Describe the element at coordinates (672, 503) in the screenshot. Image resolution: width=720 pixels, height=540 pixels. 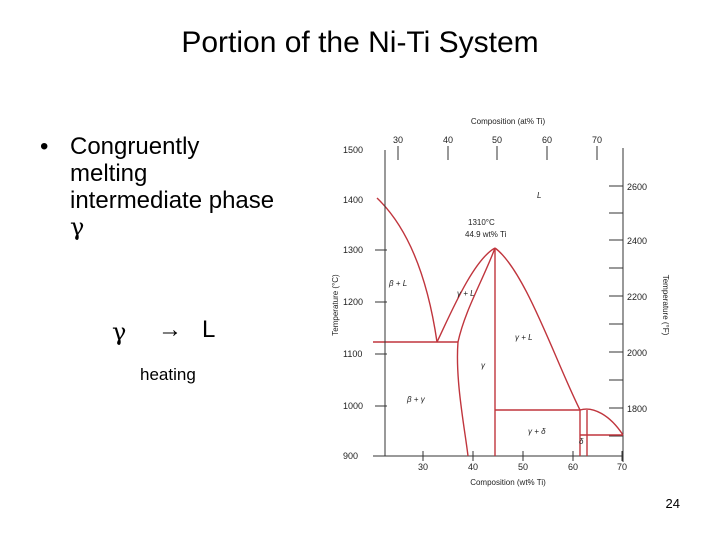
I see `page-number: 24` at that location.